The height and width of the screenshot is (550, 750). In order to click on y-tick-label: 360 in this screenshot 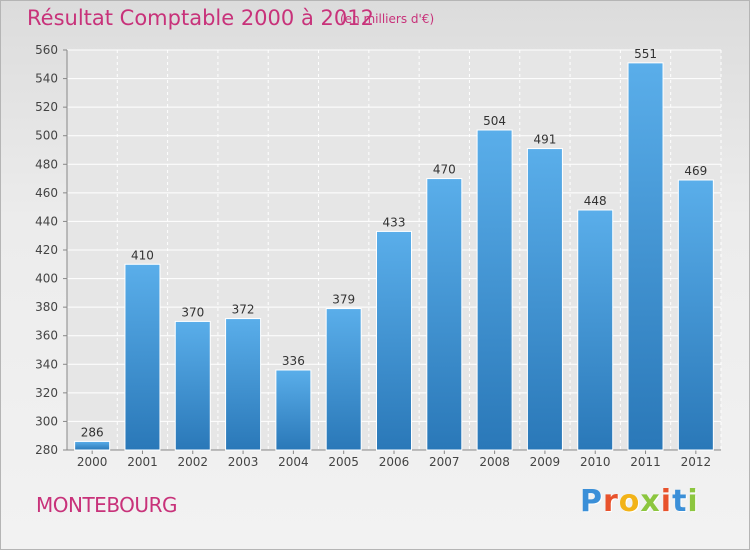, I will do `click(46, 336)`.